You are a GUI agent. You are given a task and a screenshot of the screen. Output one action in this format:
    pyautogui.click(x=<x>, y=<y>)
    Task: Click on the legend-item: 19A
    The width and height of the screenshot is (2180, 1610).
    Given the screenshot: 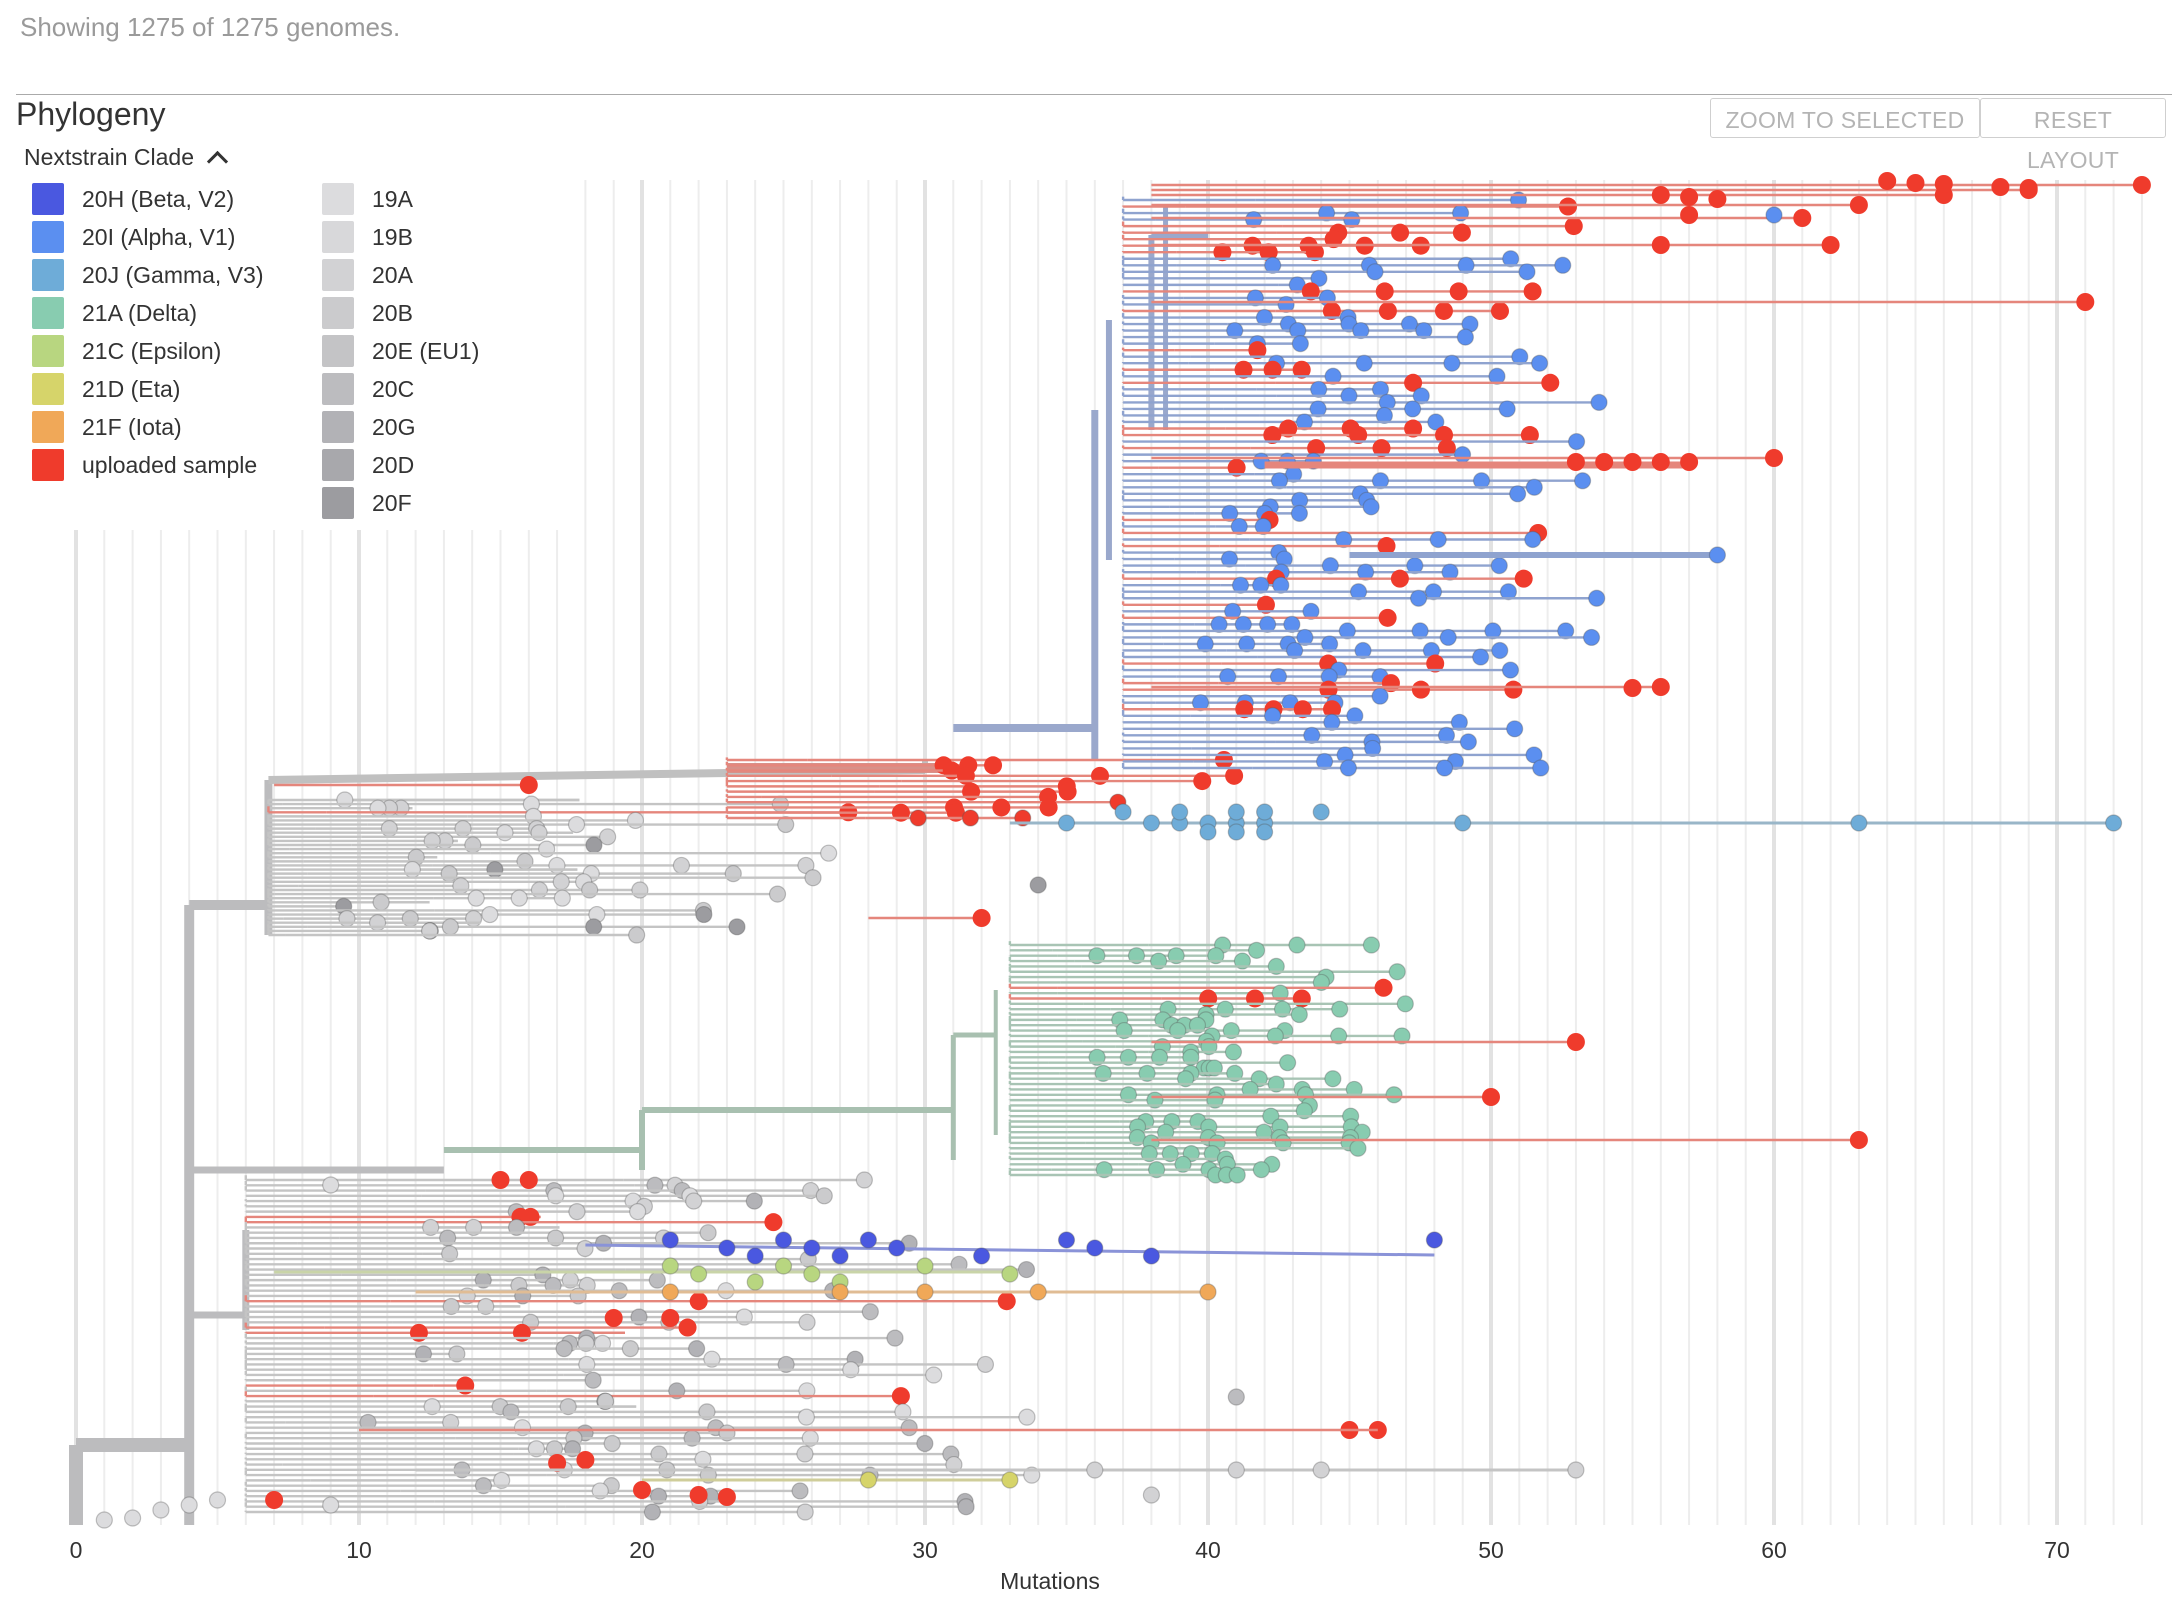 What is the action you would take?
    pyautogui.click(x=367, y=199)
    